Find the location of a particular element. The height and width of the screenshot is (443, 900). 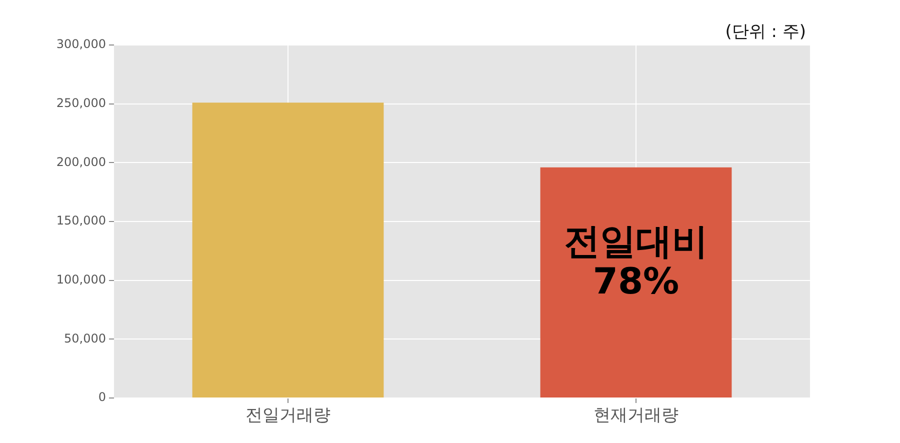

annotation: 전일대비 78% is located at coordinates (636, 261).